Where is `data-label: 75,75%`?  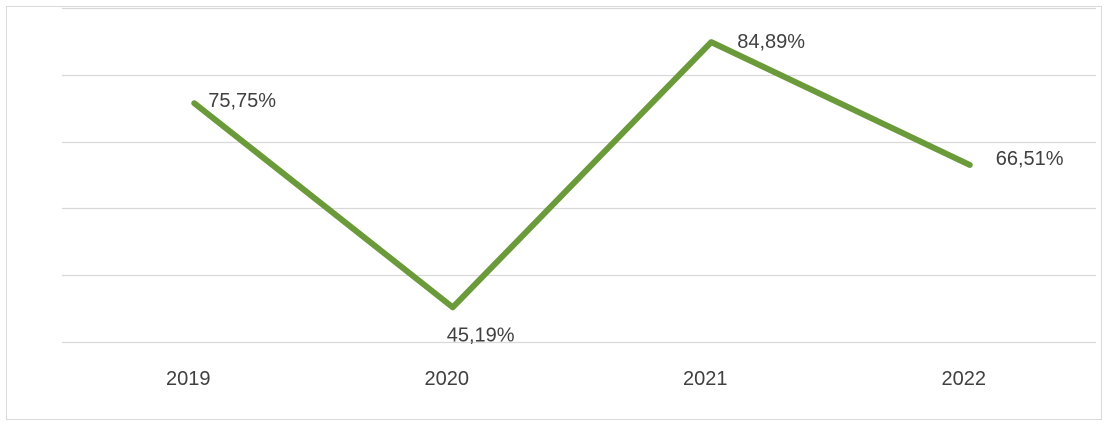 data-label: 75,75% is located at coordinates (242, 101).